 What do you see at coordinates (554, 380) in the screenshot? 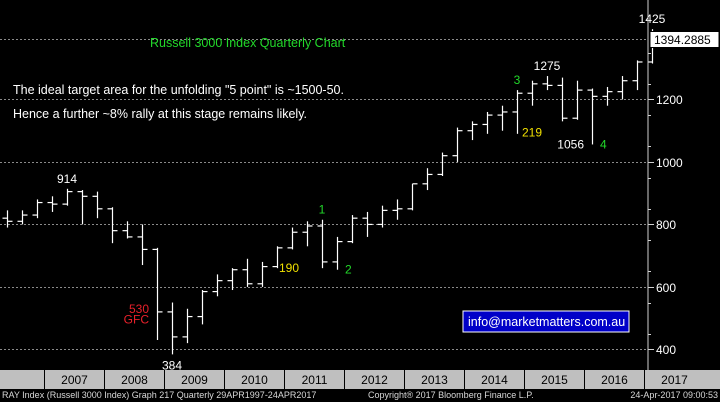
I see `x-tick-label: 2015` at bounding box center [554, 380].